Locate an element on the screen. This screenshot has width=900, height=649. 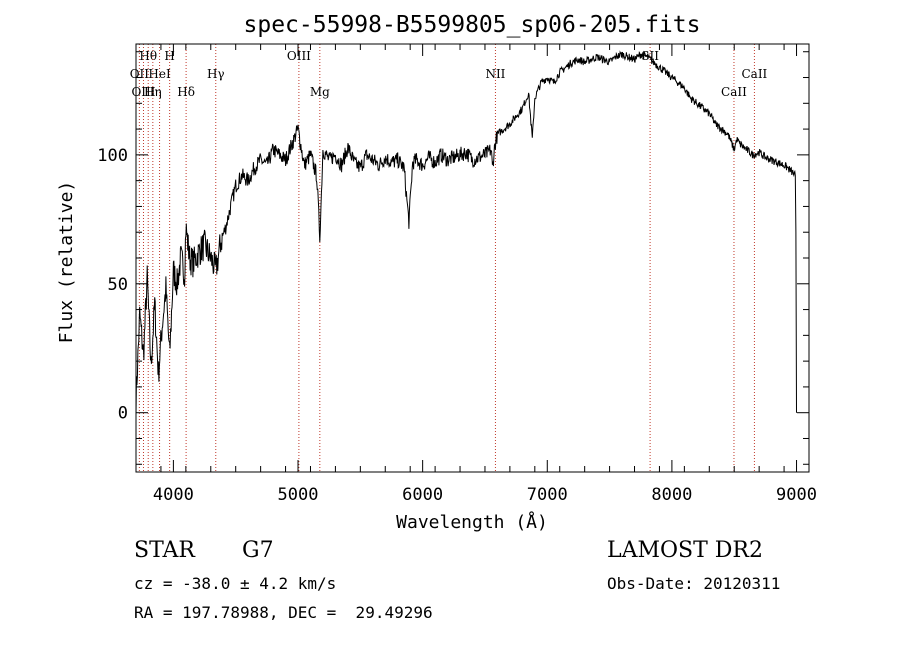
x-tick-label: 4000 is located at coordinates (173, 495).